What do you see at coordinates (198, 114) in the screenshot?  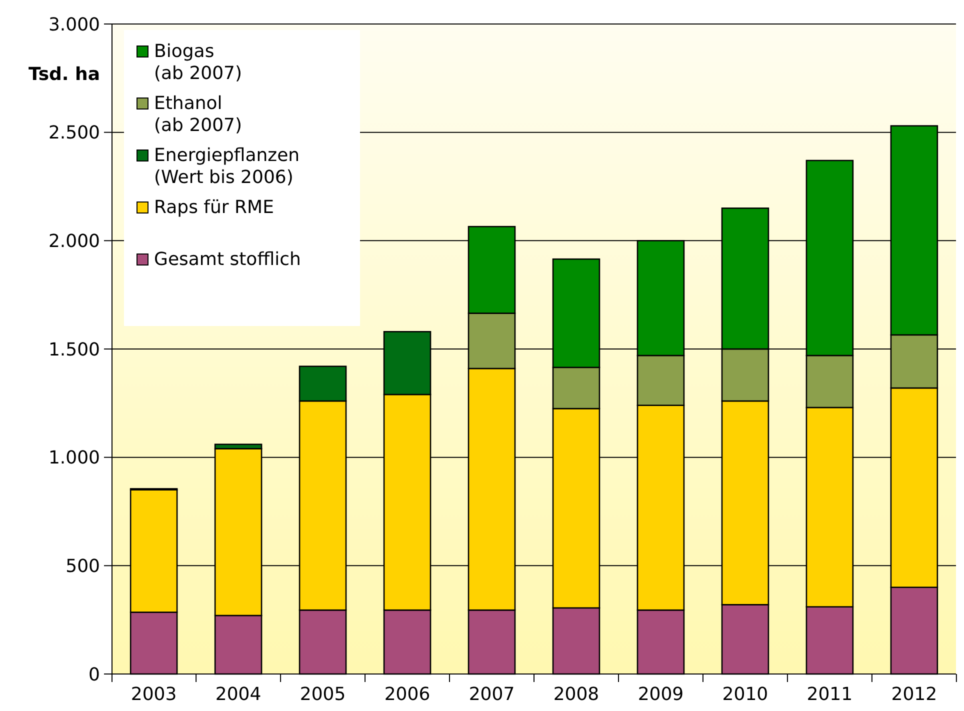 I see `legend-label: Ethanol (ab 2007)` at bounding box center [198, 114].